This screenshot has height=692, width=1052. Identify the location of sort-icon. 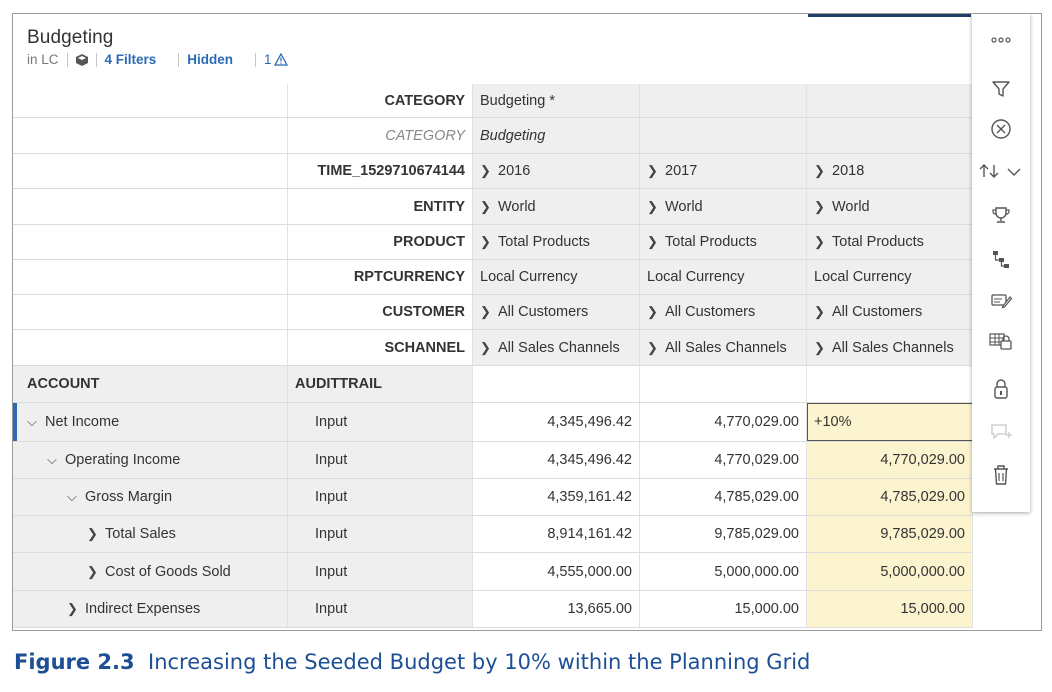
(1001, 171).